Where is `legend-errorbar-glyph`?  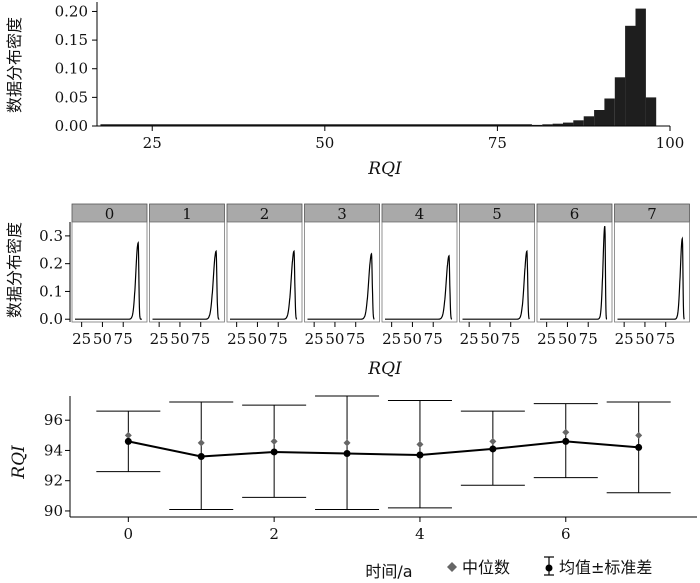
legend-errorbar-glyph is located at coordinates (549, 566).